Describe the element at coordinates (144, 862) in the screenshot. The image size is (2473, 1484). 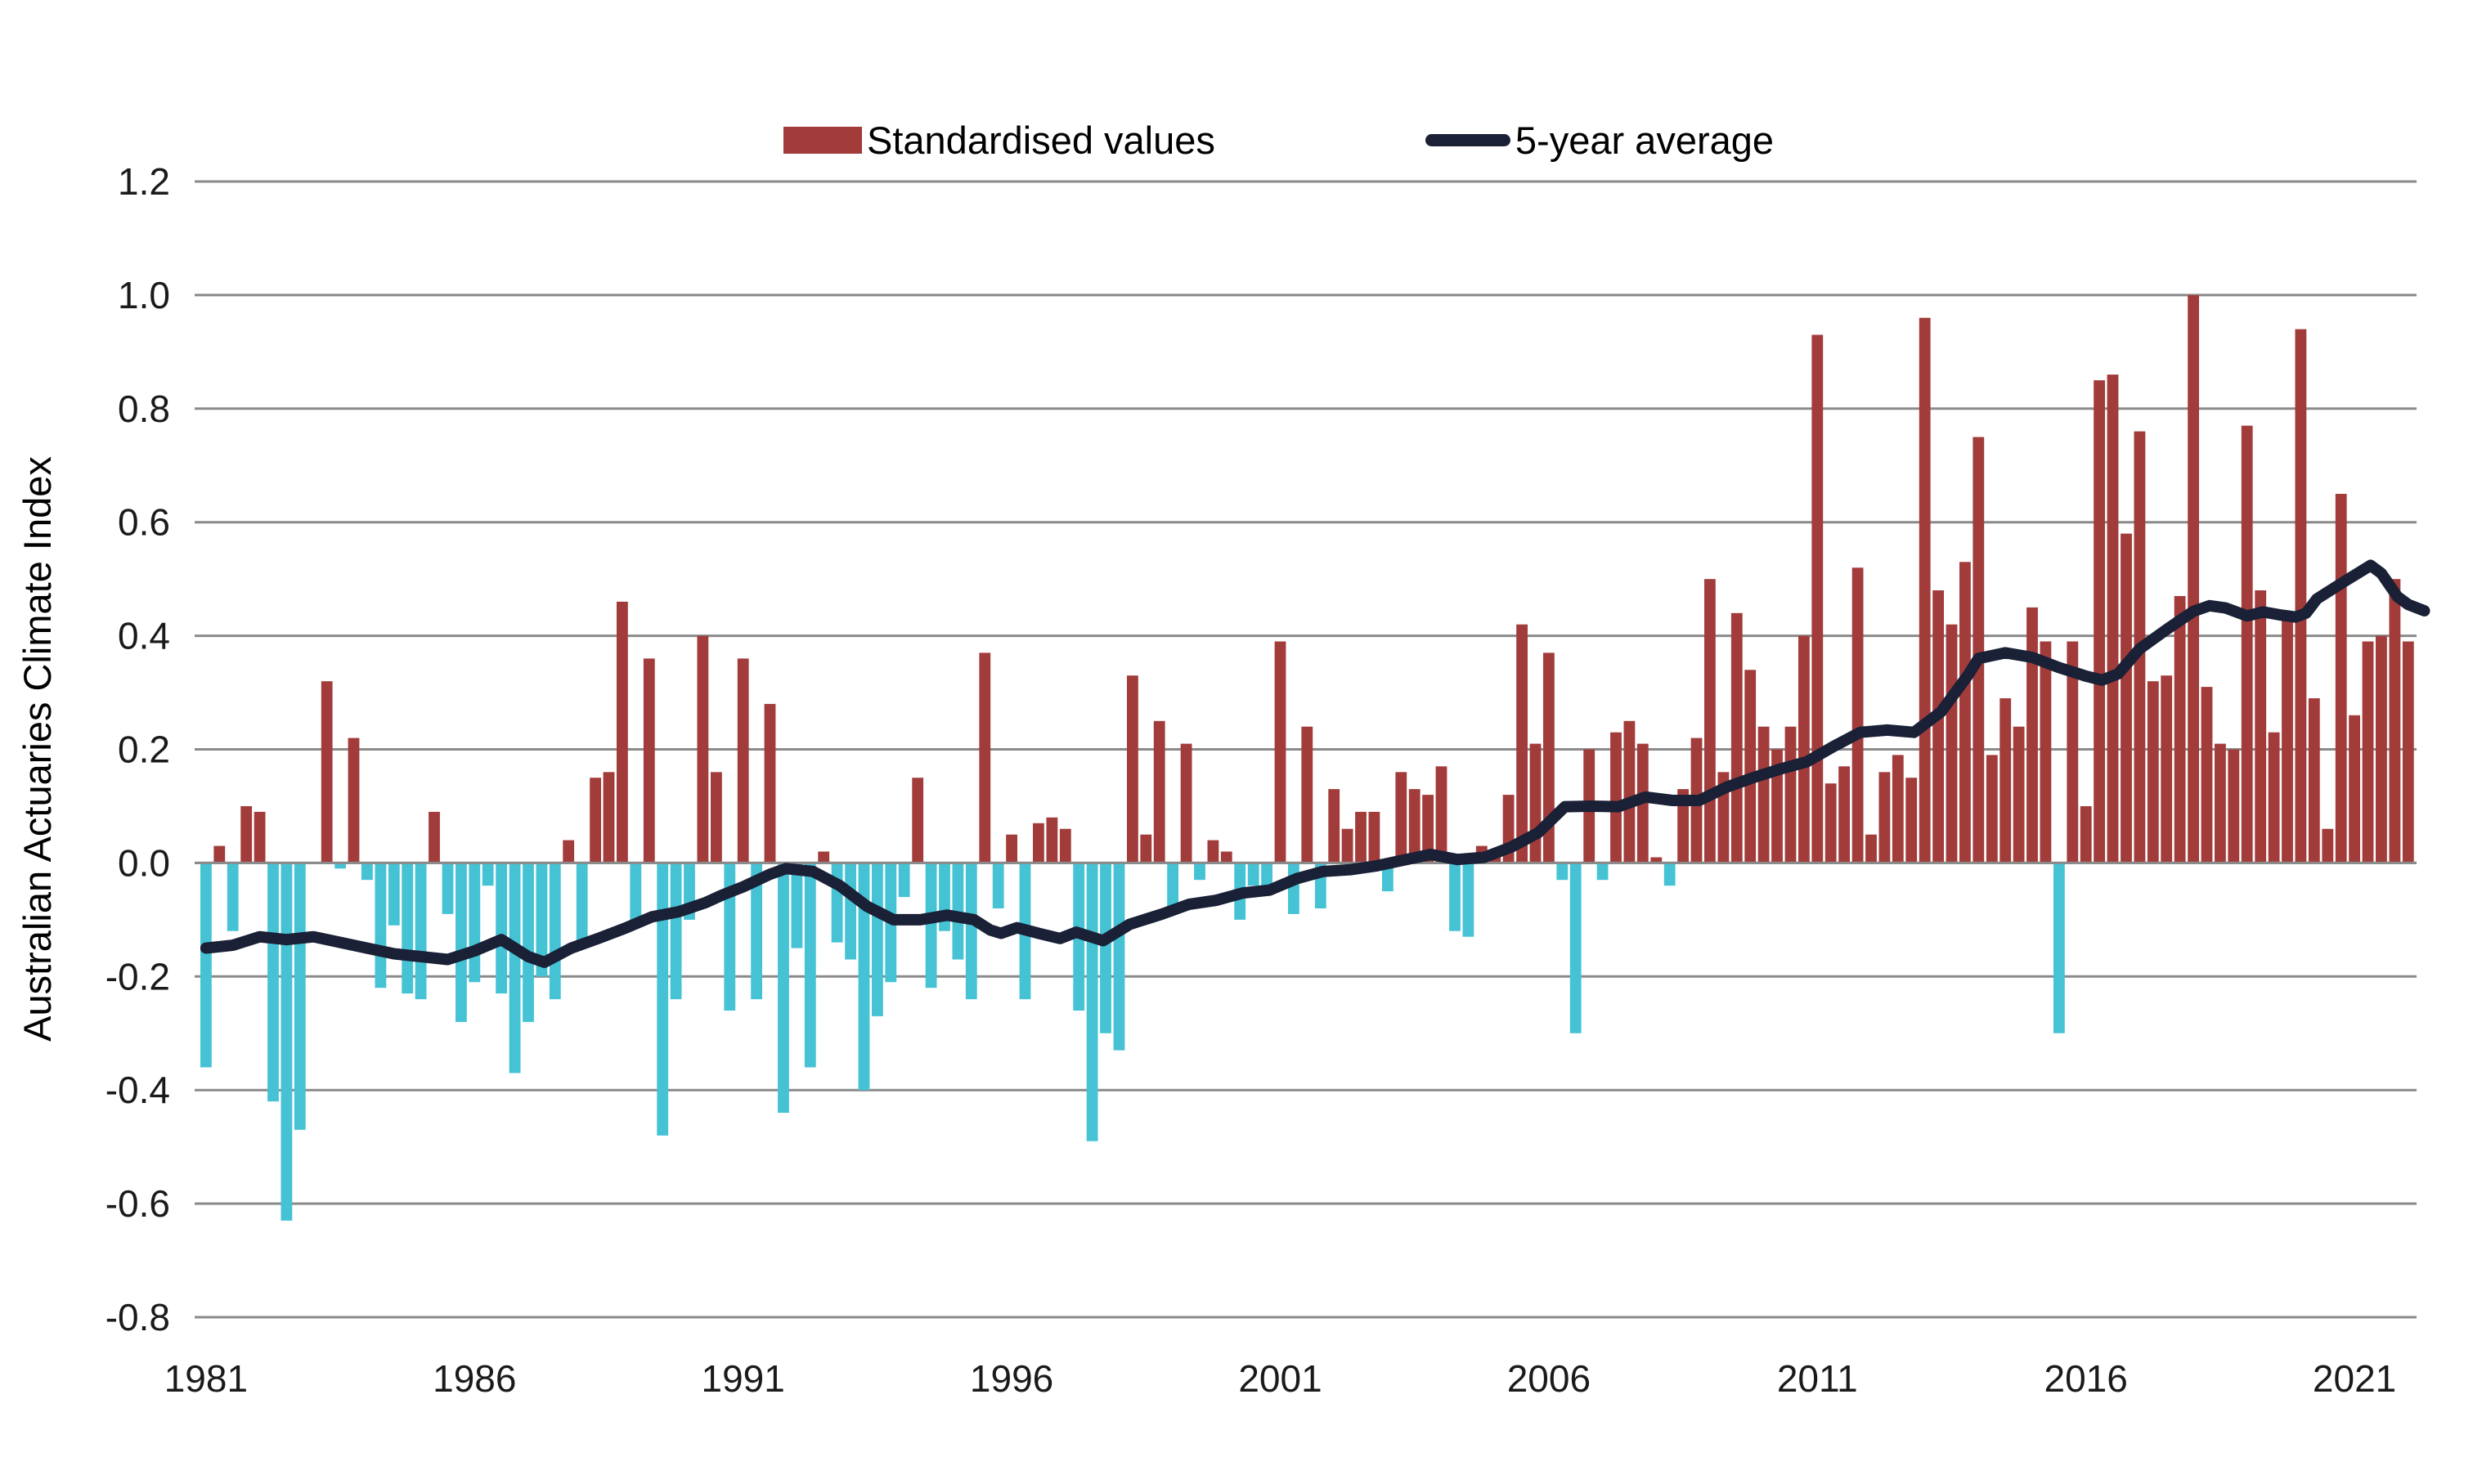
I see `y-tick-label: 0.0` at that location.